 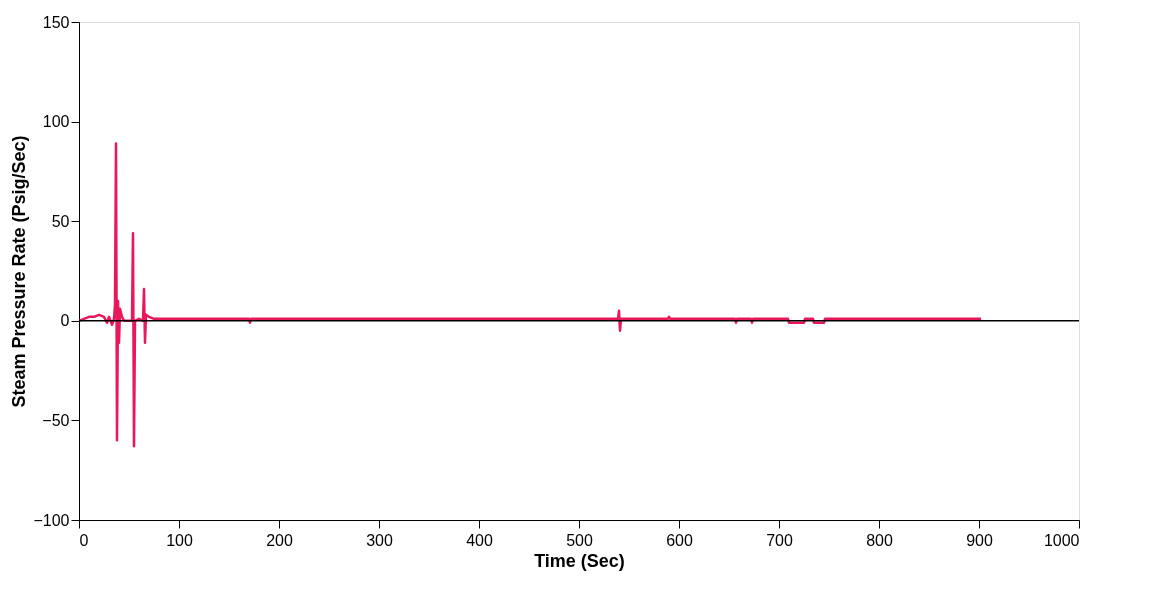 I want to click on y-tick-label: −100, so click(x=51, y=520).